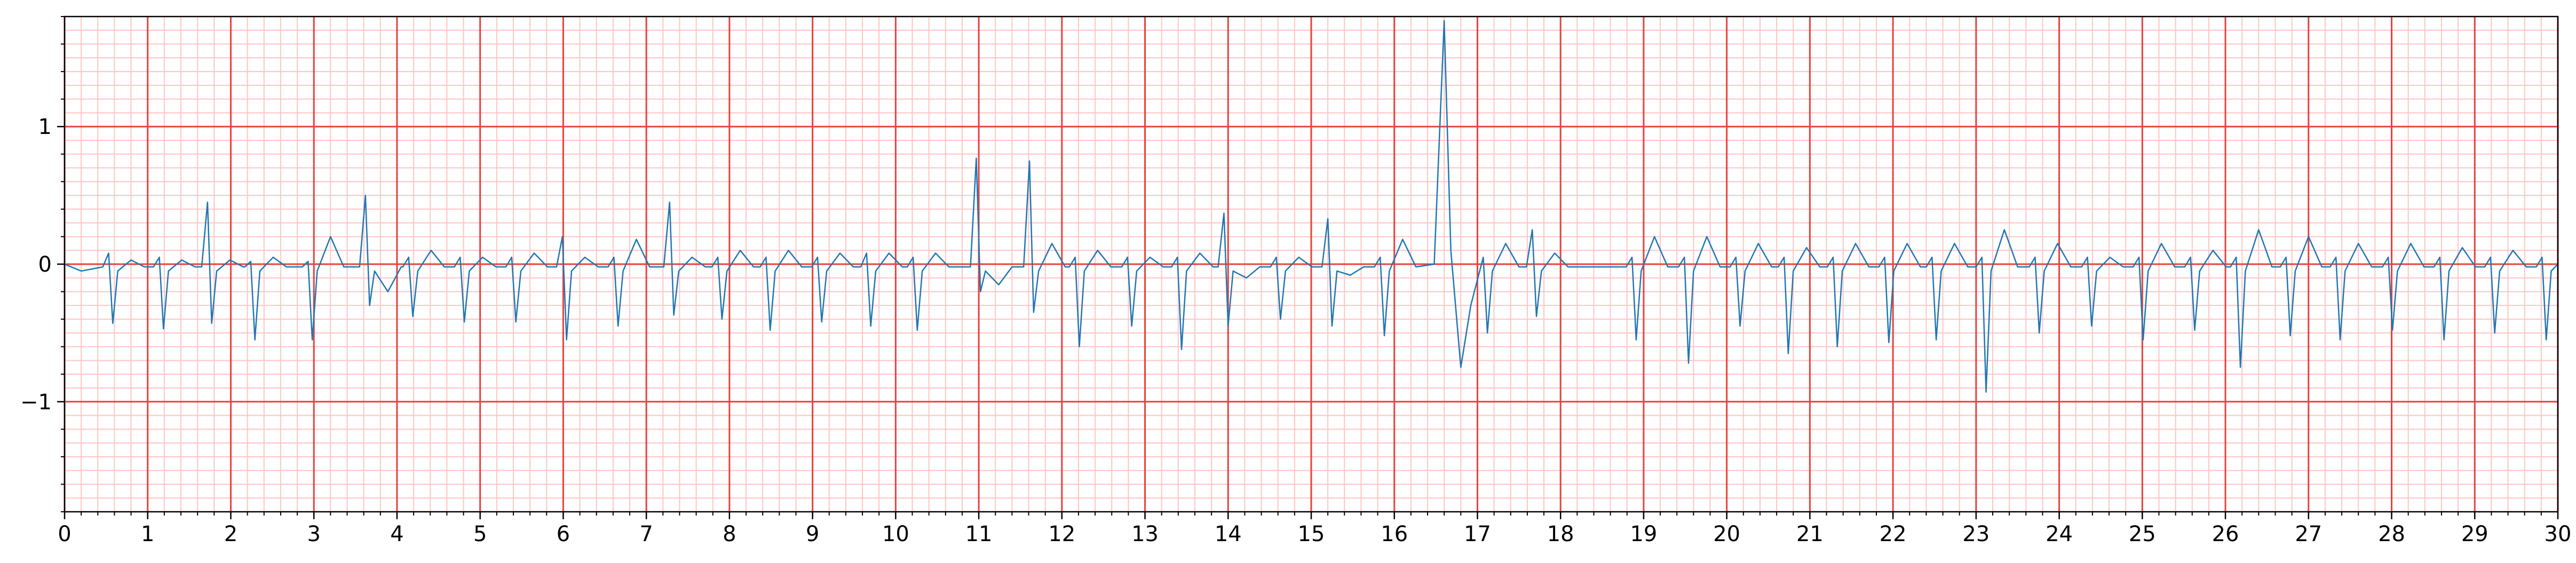 This screenshot has width=2576, height=563. I want to click on x-tick-label: 2, so click(230, 534).